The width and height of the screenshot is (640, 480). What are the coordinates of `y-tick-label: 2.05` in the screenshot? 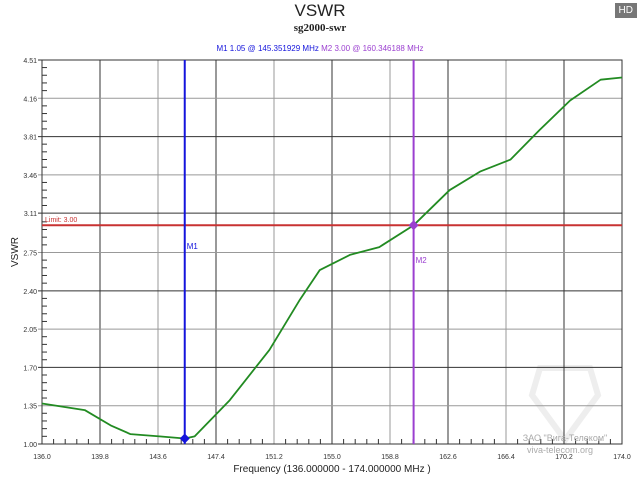 It's located at (30, 330).